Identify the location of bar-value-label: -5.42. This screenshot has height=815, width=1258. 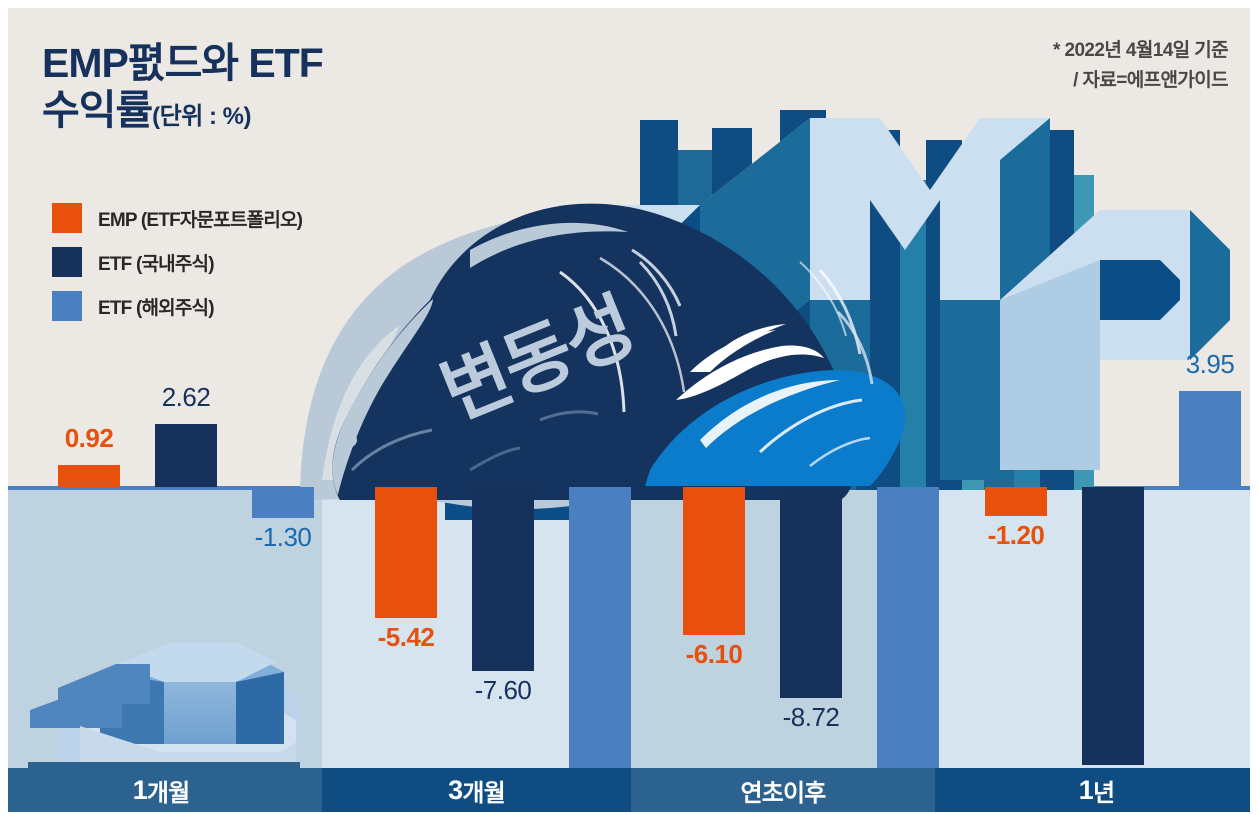
(406, 637).